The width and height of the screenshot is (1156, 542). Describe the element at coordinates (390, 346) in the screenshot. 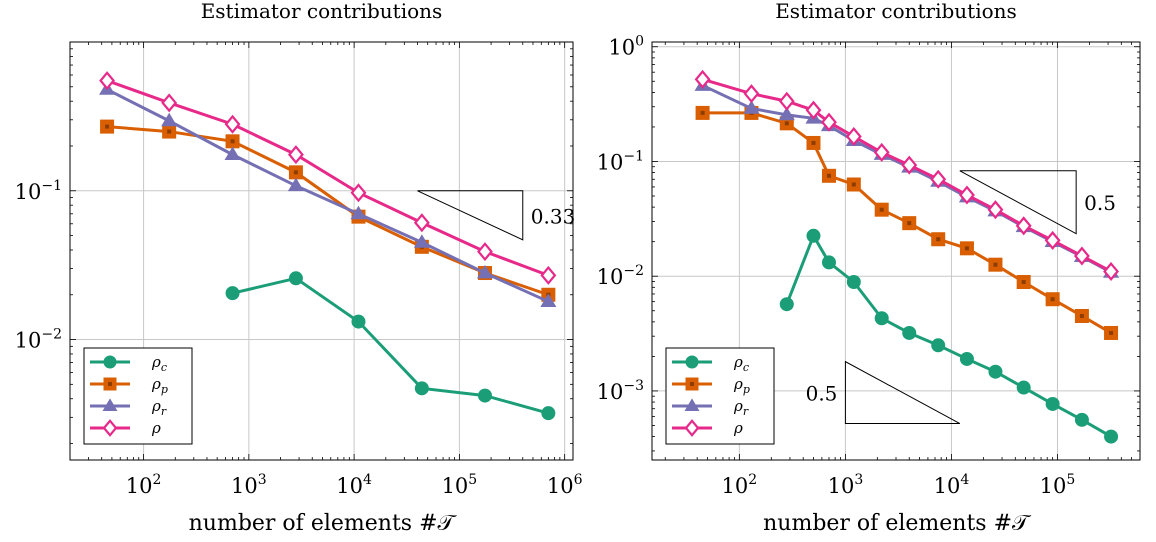

I see `series-c` at that location.